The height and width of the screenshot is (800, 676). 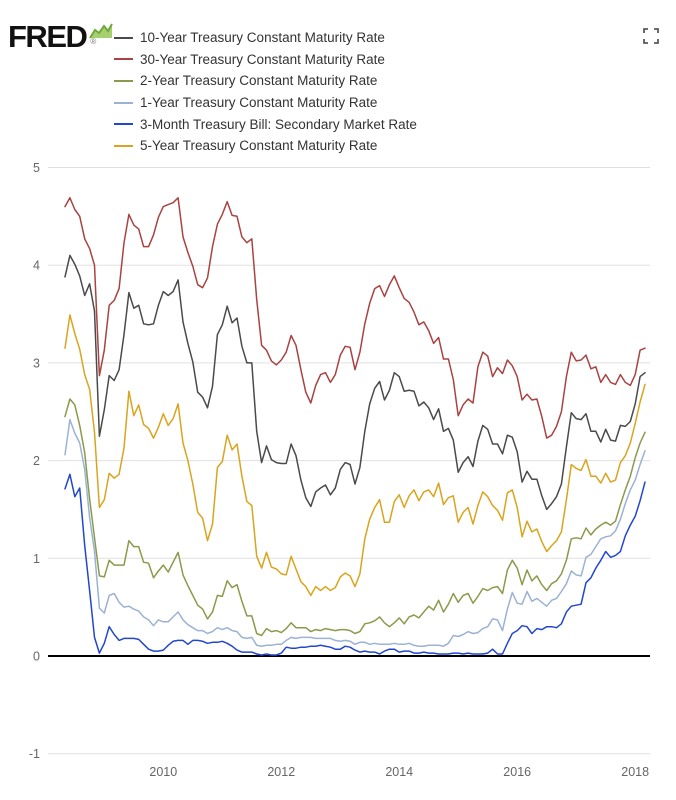 What do you see at coordinates (36, 461) in the screenshot?
I see `y-axis-tick-label: 2` at bounding box center [36, 461].